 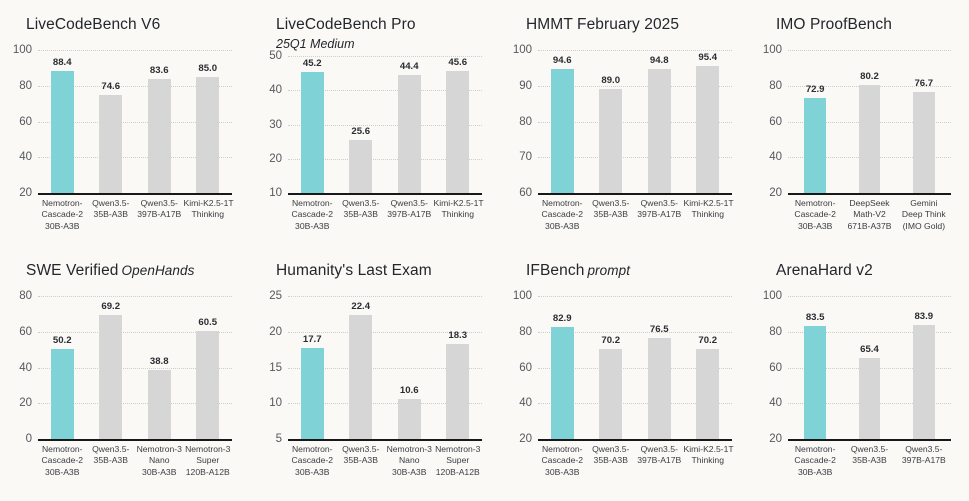 I want to click on chart-title: SWE Verified OpenHands, so click(x=110, y=271).